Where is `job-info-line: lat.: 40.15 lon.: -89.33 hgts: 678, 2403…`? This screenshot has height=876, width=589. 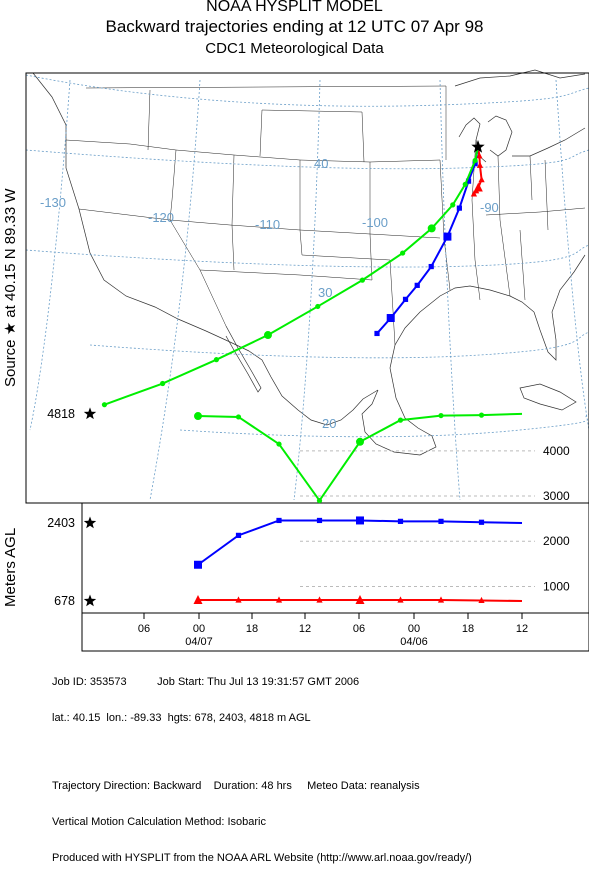 job-info-line: lat.: 40.15 lon.: -89.33 hgts: 678, 2403… is located at coordinates (181, 718).